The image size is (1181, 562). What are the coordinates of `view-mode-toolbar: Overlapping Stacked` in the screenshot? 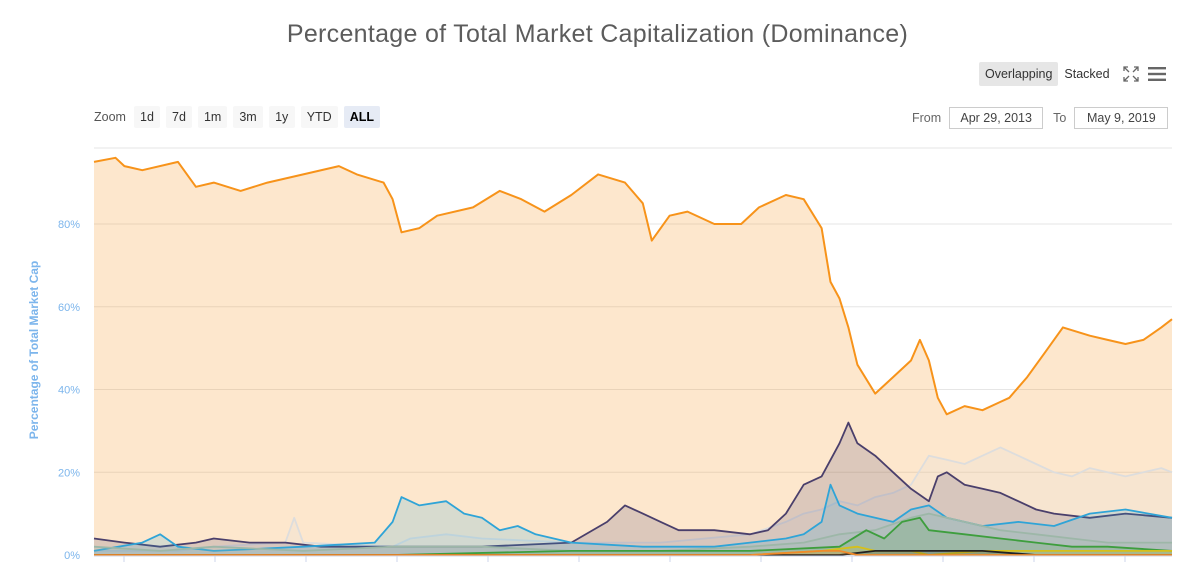 It's located at (1073, 73).